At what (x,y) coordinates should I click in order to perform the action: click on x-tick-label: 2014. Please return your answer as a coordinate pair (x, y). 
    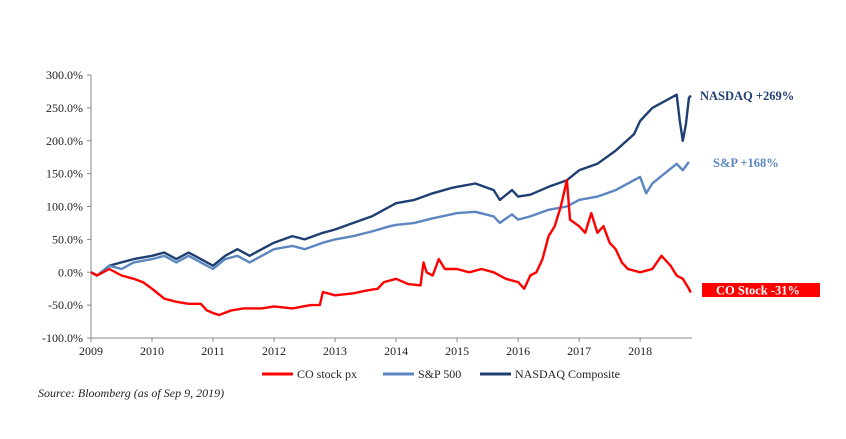
    Looking at the image, I should click on (396, 351).